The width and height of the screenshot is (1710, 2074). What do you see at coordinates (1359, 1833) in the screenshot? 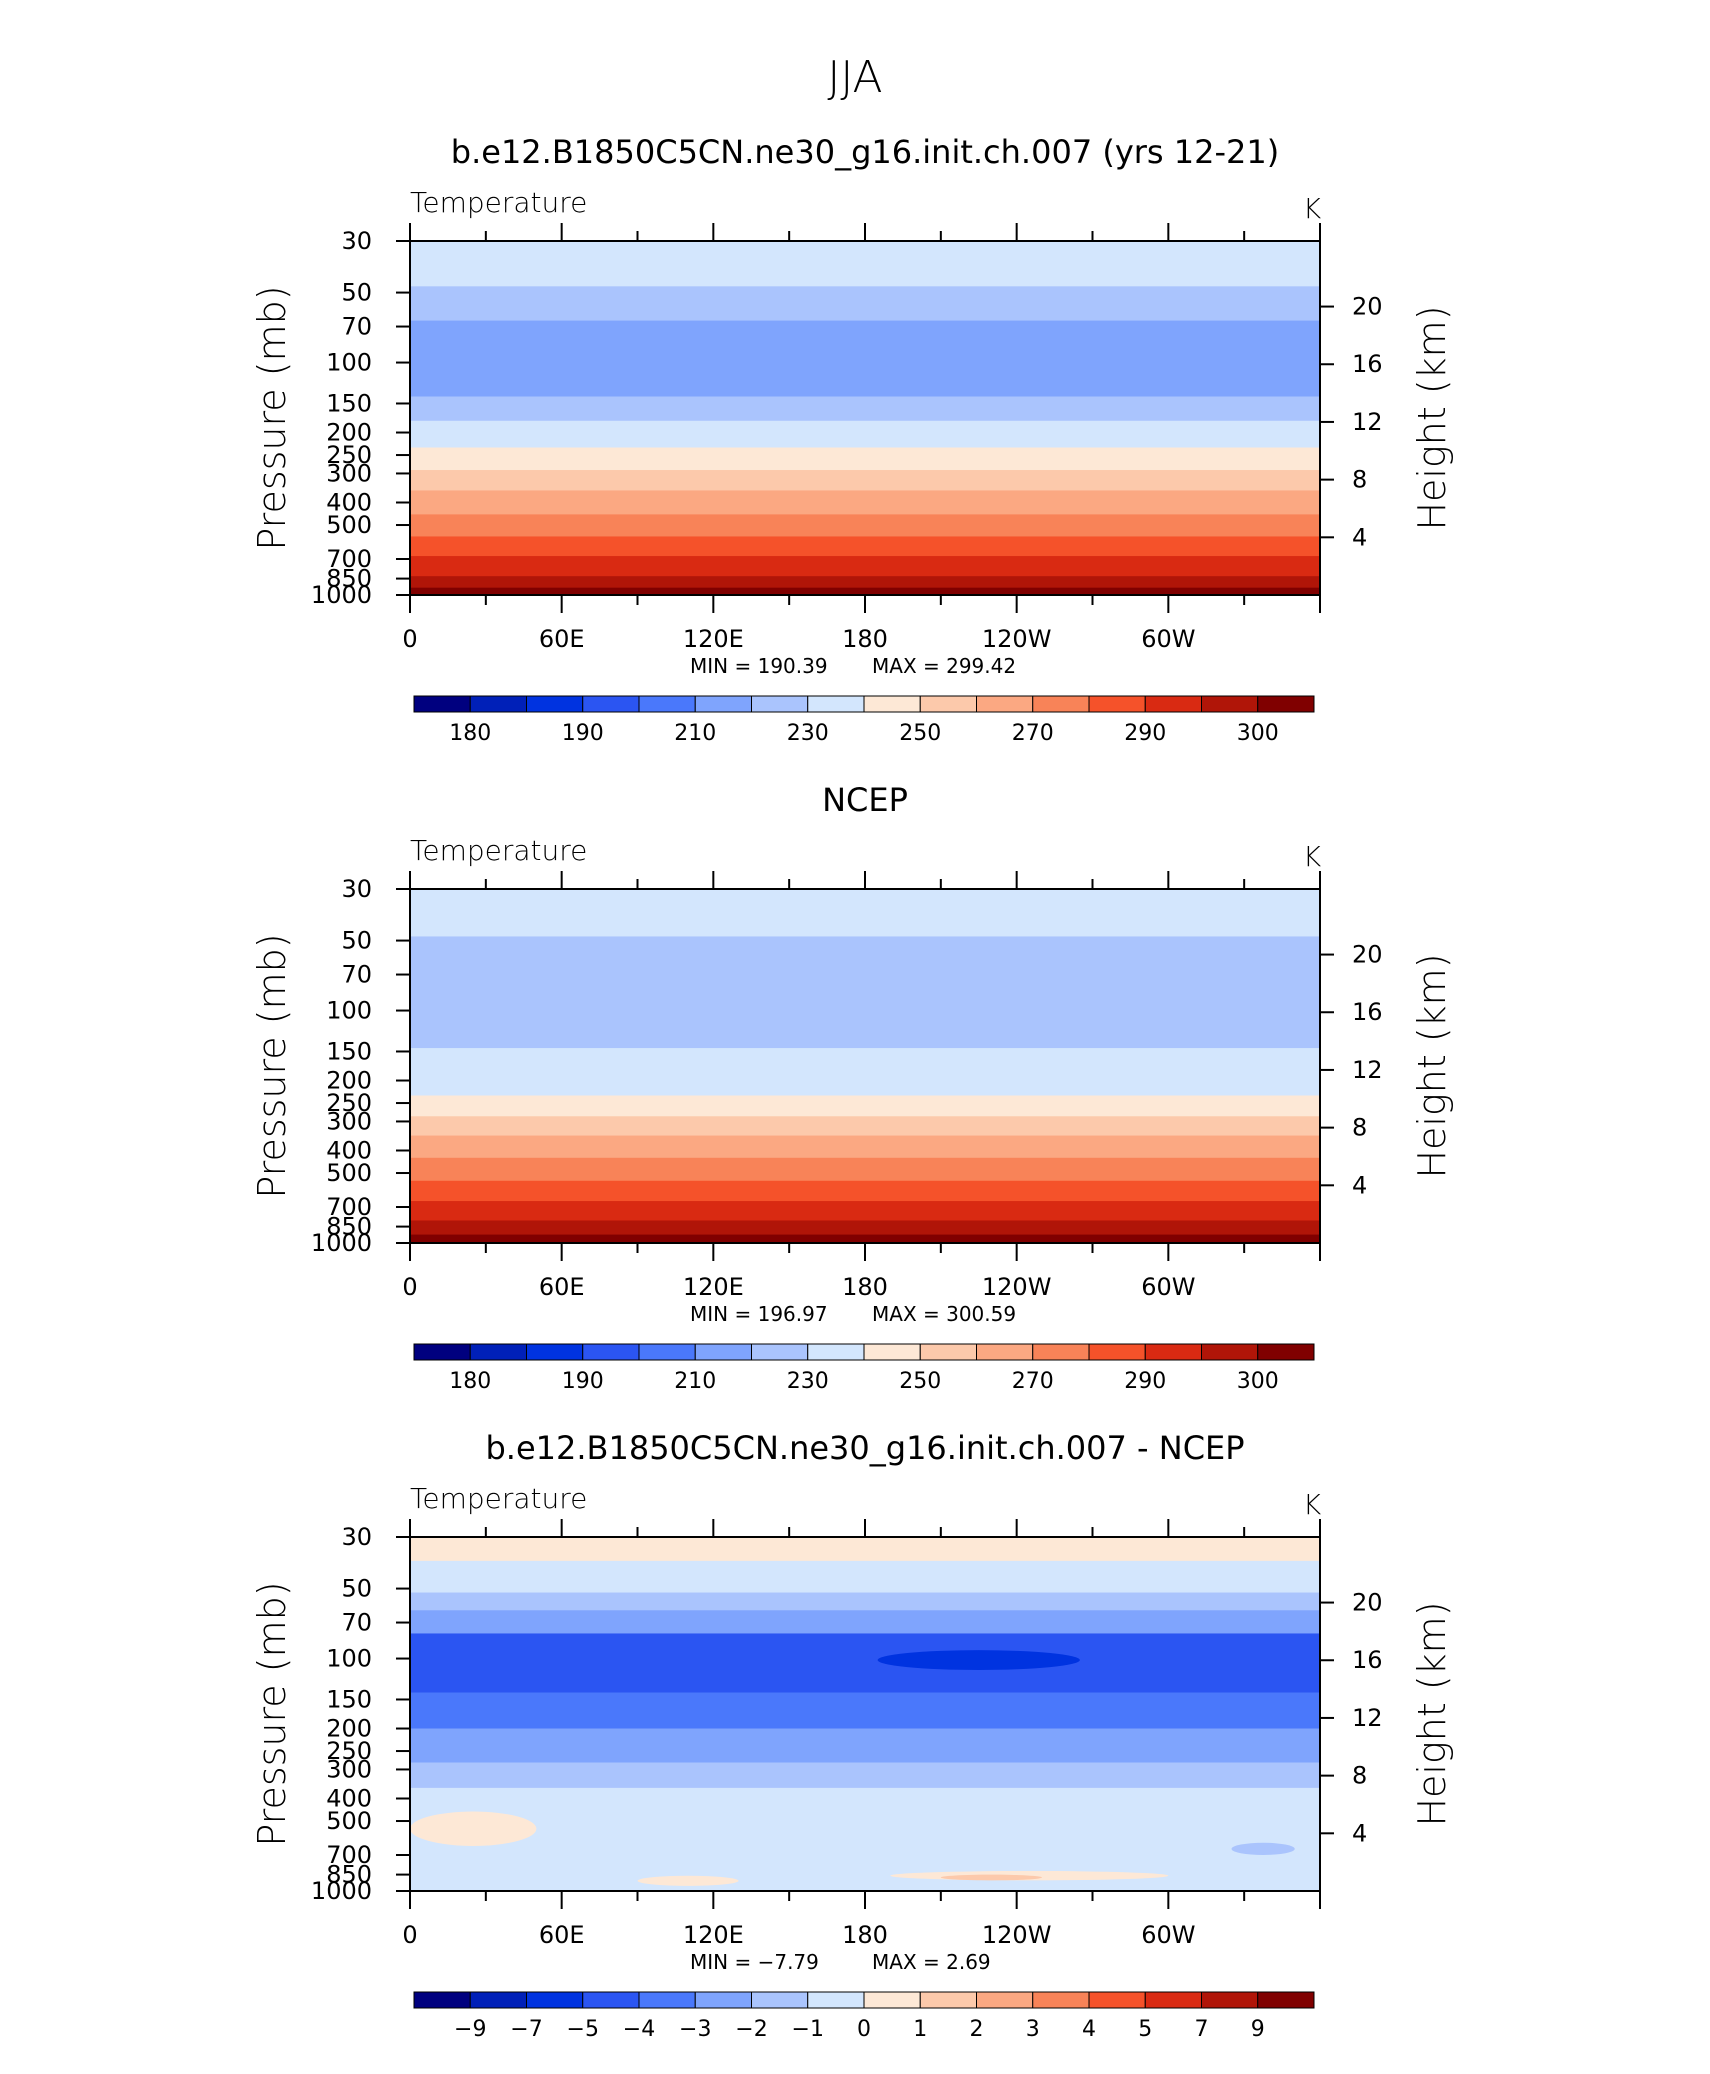
I see `y2-tick-label: 4` at bounding box center [1359, 1833].